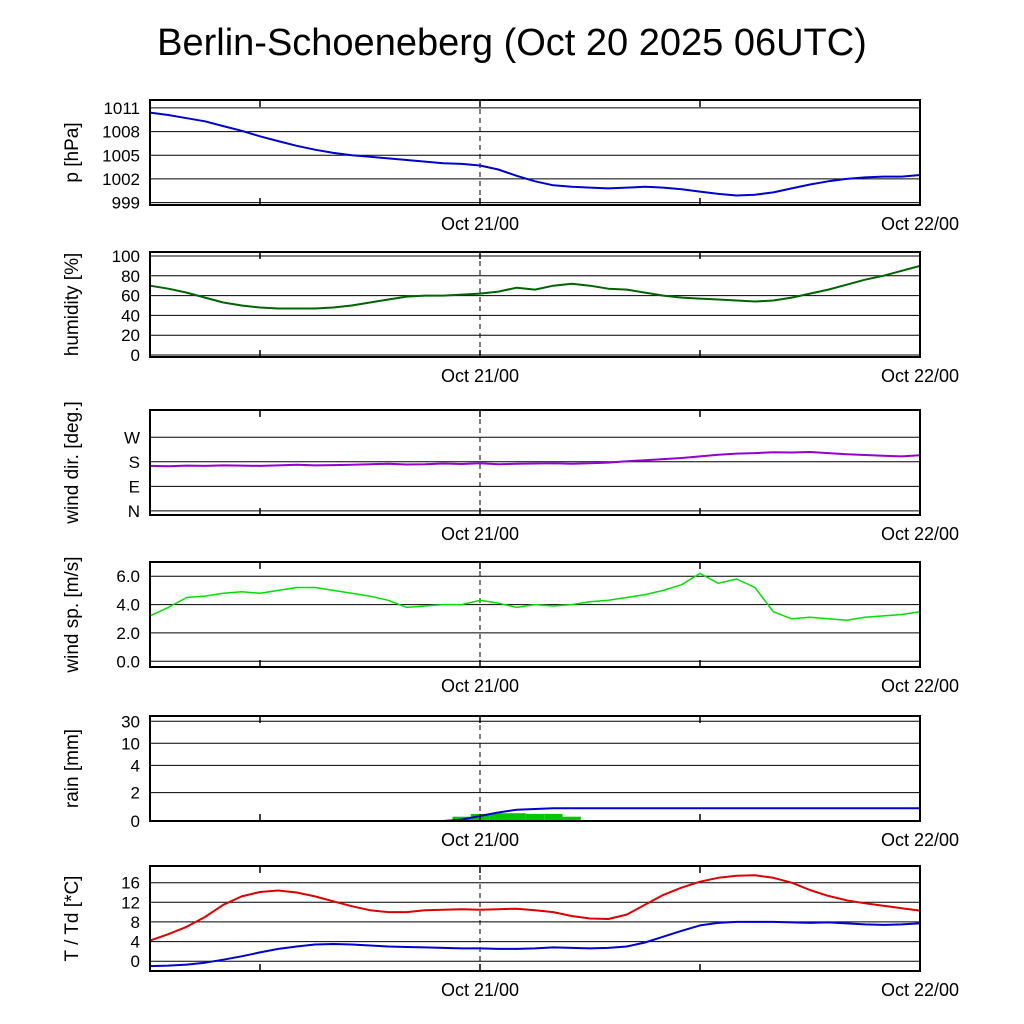 Image resolution: width=1024 pixels, height=1024 pixels. Describe the element at coordinates (134, 486) in the screenshot. I see `ytick-label: E` at that location.